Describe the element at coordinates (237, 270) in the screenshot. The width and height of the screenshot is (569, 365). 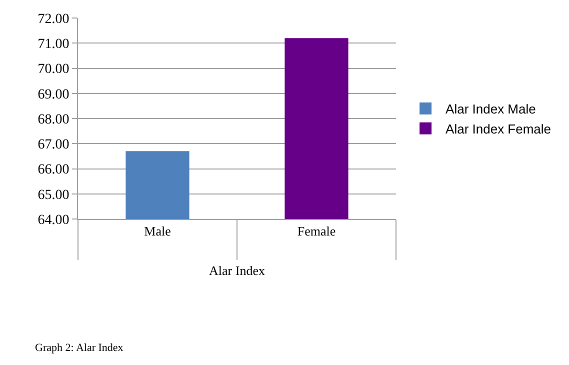
I see `x-axis-title: Alar Index` at that location.